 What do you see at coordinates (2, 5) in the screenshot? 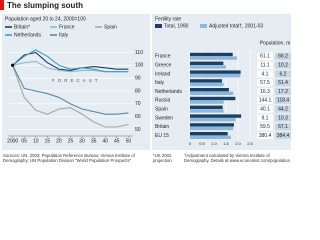
I see `brand-mark` at bounding box center [2, 5].